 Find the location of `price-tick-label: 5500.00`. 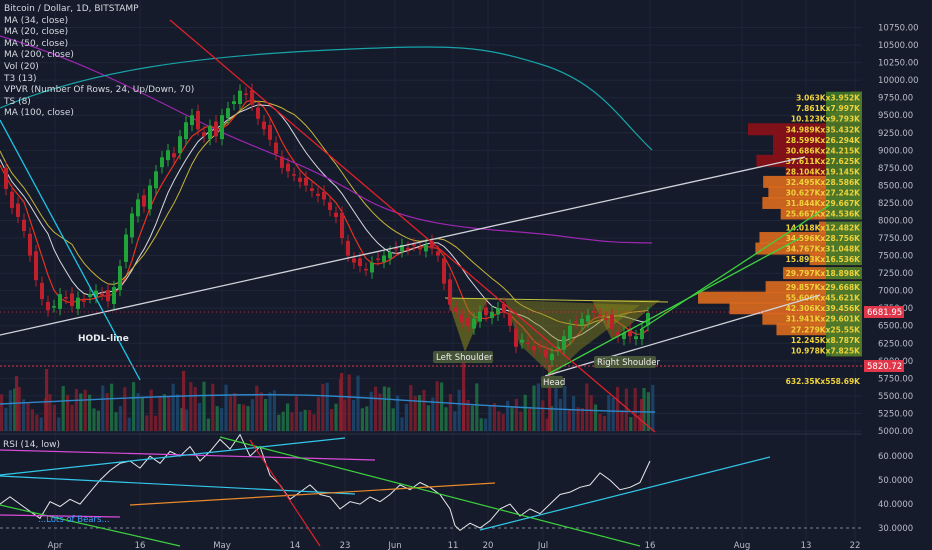

price-tick-label: 5500.00 is located at coordinates (895, 397).